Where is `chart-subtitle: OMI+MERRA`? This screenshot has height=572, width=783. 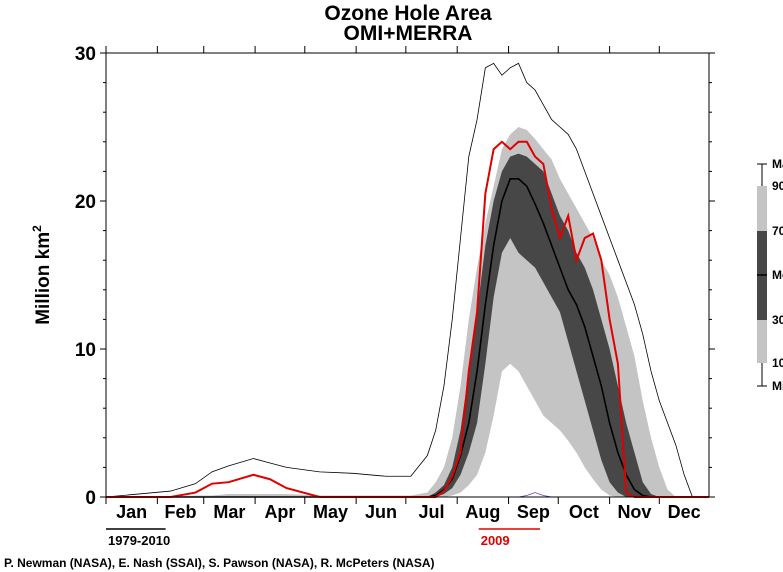 chart-subtitle: OMI+MERRA is located at coordinates (408, 33).